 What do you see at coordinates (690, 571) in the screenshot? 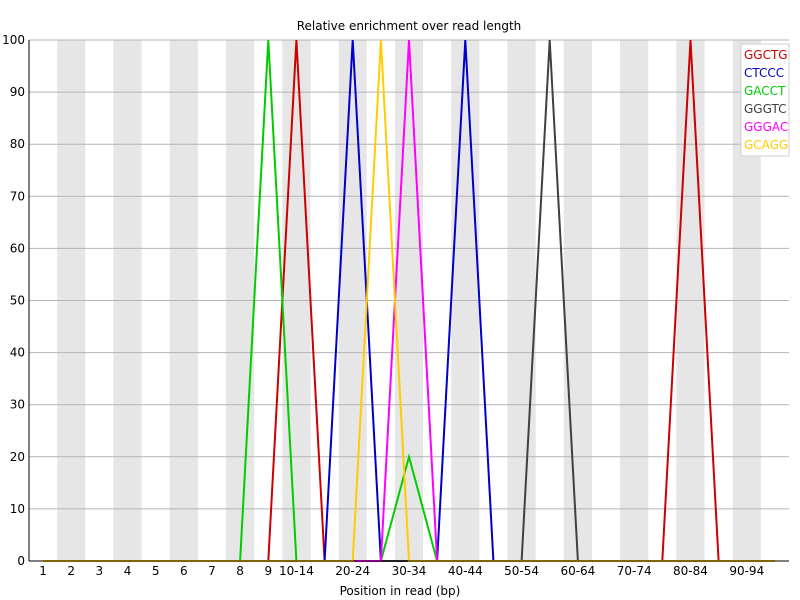
I see `x-tick-label-80-84: 80-84` at bounding box center [690, 571].